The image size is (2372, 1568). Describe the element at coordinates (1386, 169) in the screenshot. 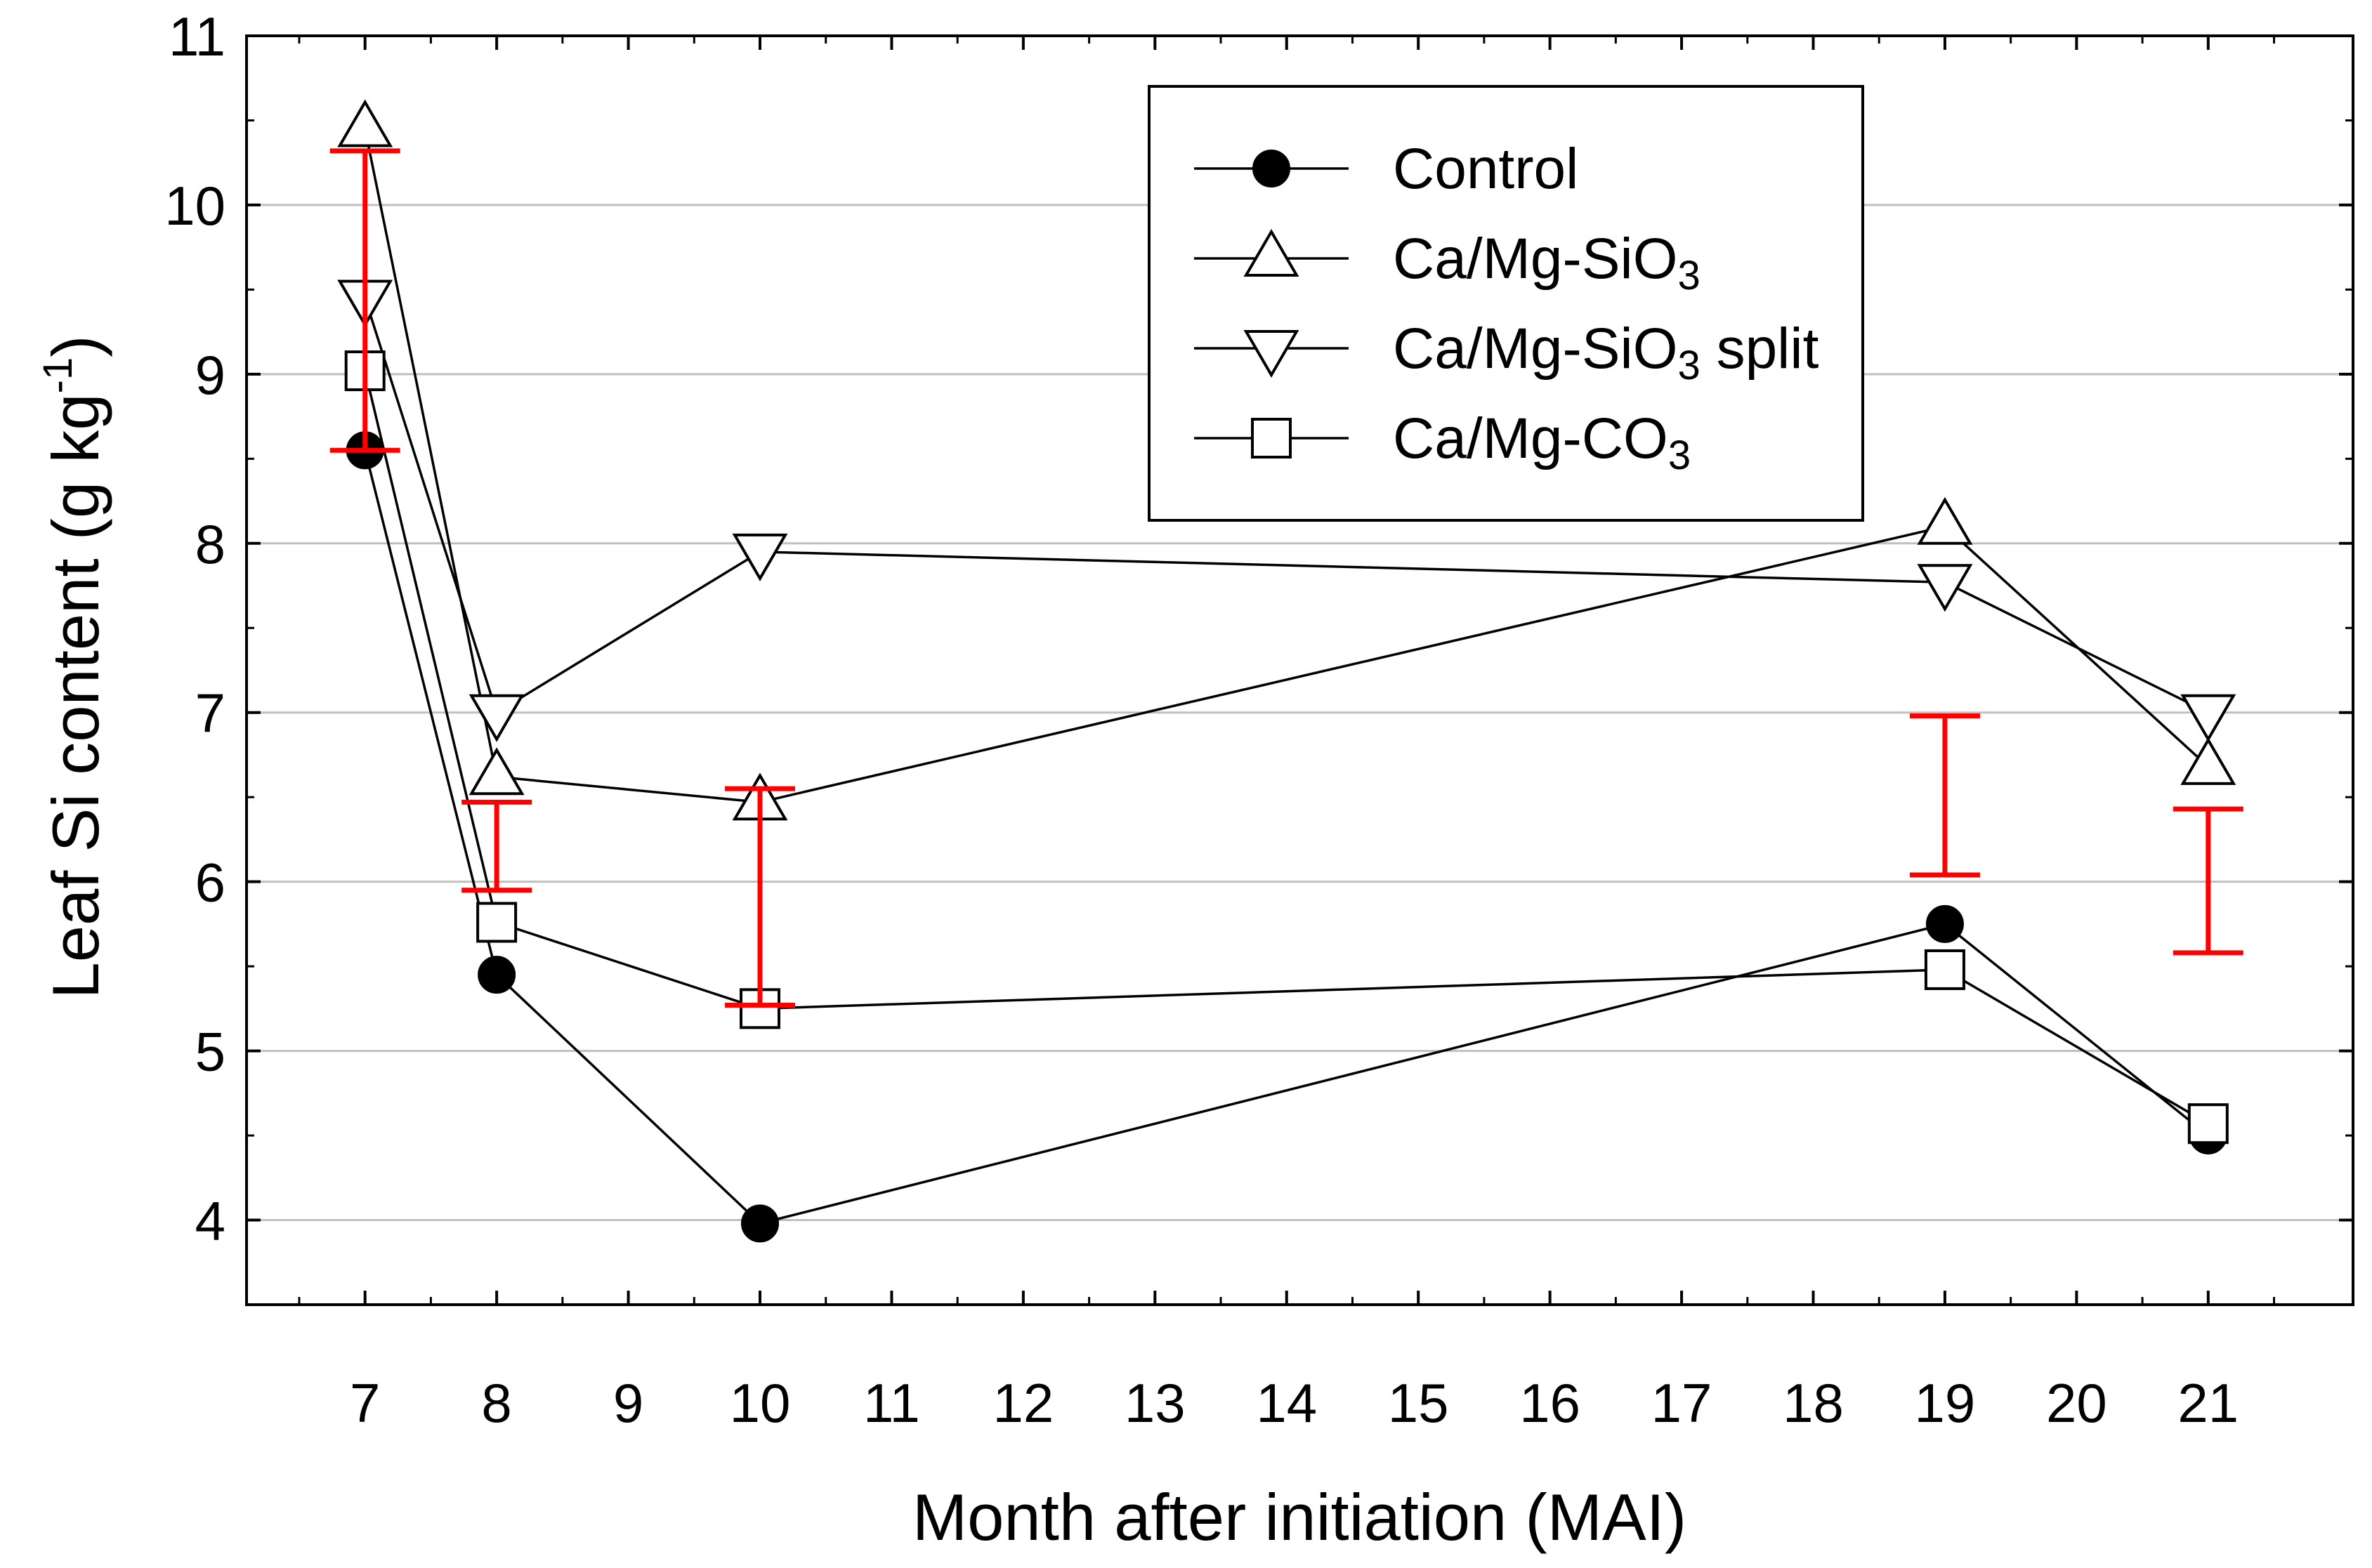

I see `legend-item-1: Control` at that location.